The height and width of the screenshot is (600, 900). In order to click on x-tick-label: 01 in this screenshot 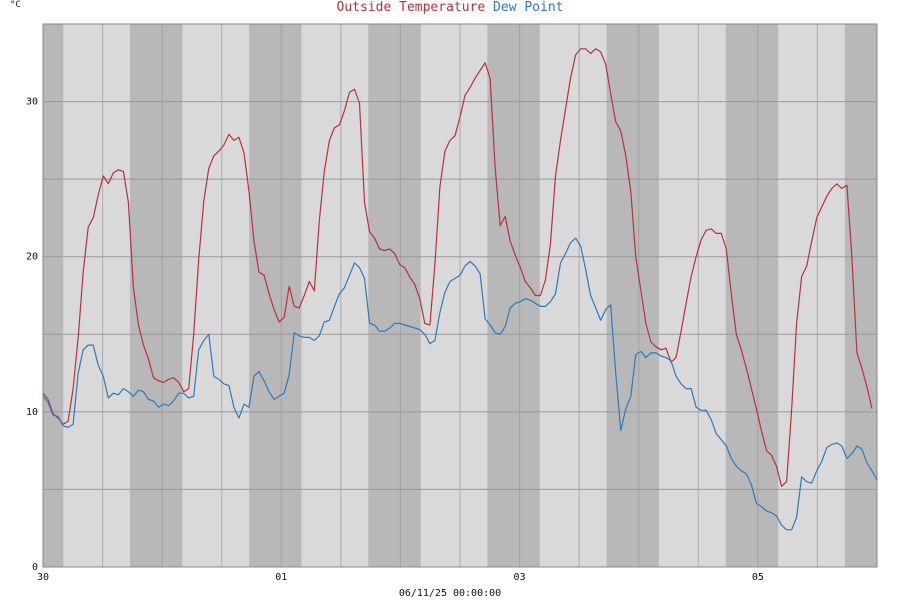, I will do `click(281, 577)`.